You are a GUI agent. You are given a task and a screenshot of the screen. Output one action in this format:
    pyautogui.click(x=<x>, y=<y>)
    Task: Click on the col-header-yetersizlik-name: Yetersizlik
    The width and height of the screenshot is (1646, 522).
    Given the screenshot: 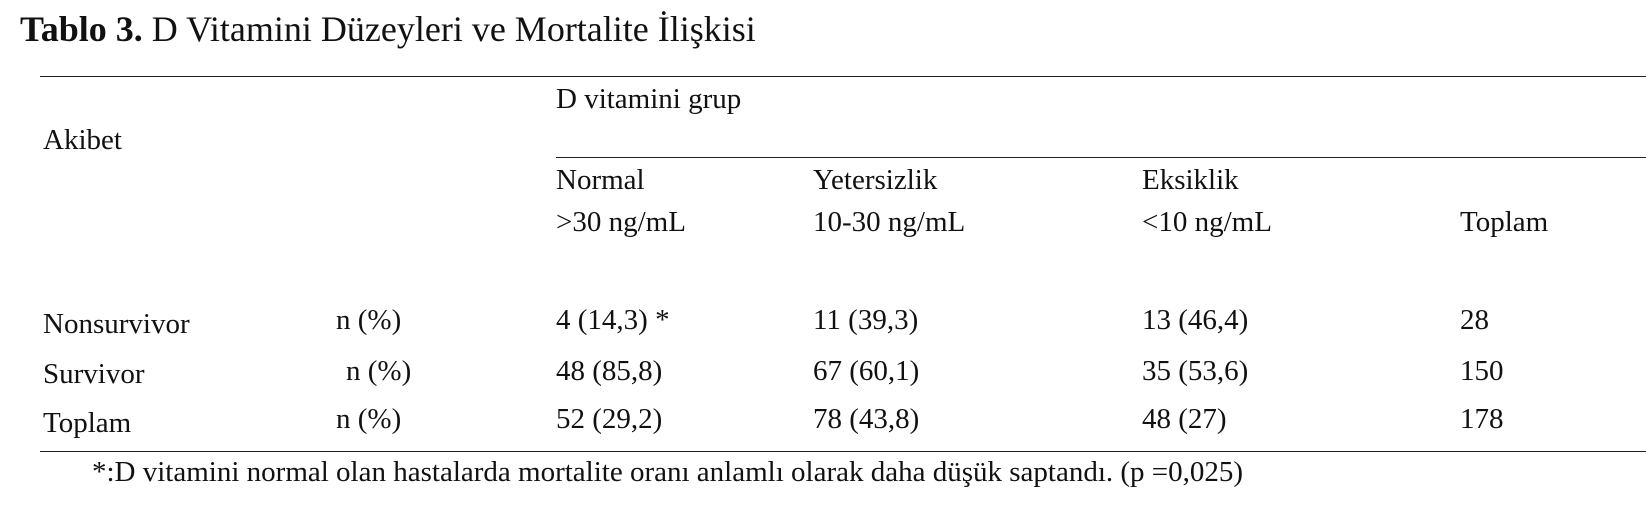 What is the action you would take?
    pyautogui.click(x=875, y=180)
    